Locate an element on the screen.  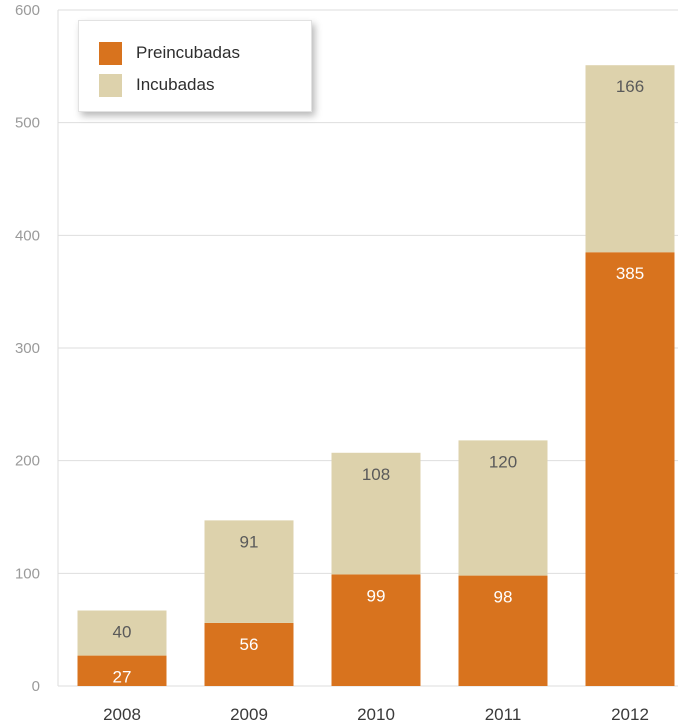
bar-preincubadas-2009 is located at coordinates (249, 654).